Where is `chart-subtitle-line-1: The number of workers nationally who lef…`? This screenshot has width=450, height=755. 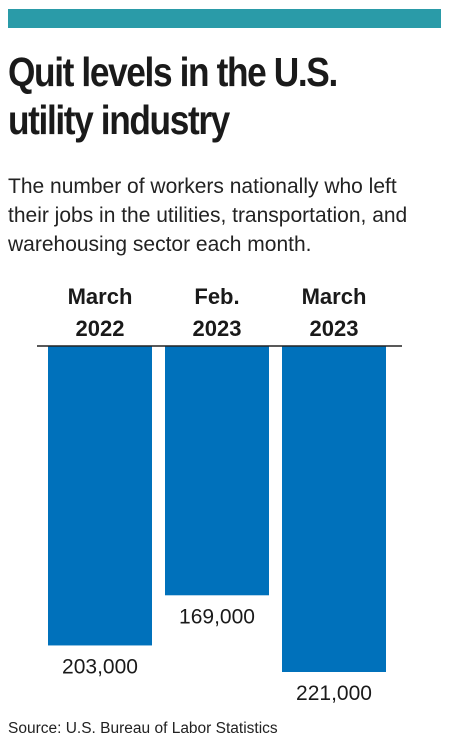
chart-subtitle-line-1: The number of workers nationally who lef… is located at coordinates (202, 186).